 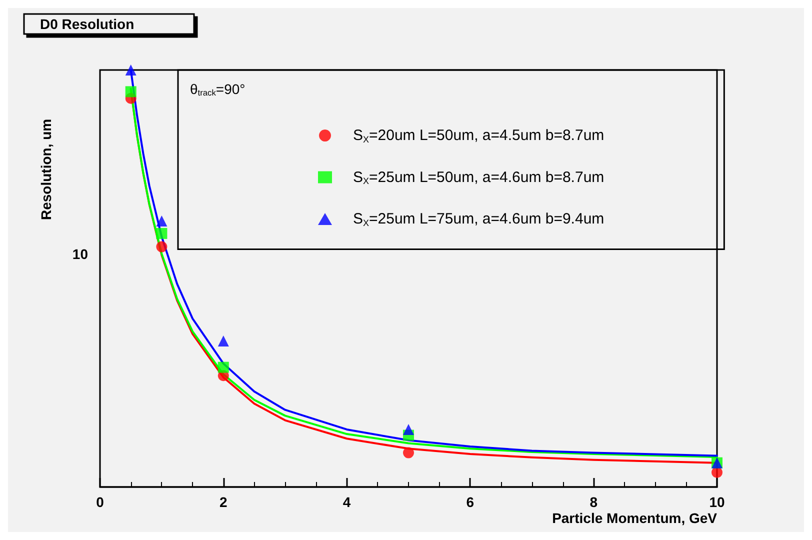 I want to click on x-tick-label: 8, so click(x=594, y=502).